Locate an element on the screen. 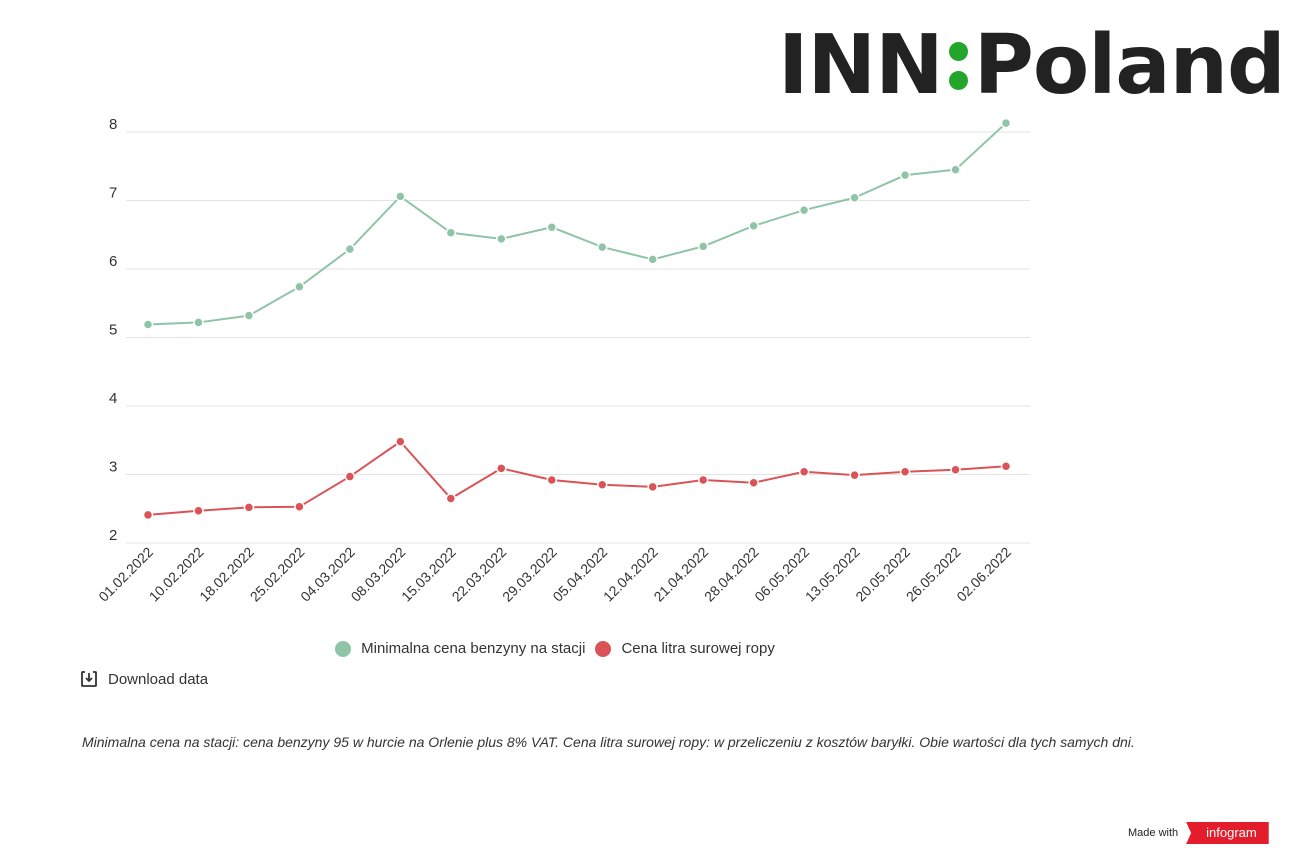 Image resolution: width=1300 pixels, height=867 pixels. series-line is located at coordinates (577, 478).